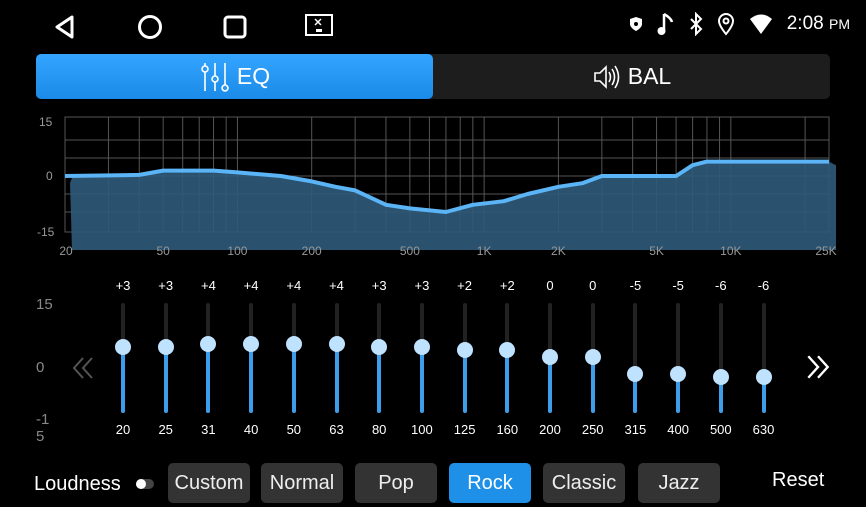  Describe the element at coordinates (550, 429) in the screenshot. I see `band-frequency: 200` at that location.